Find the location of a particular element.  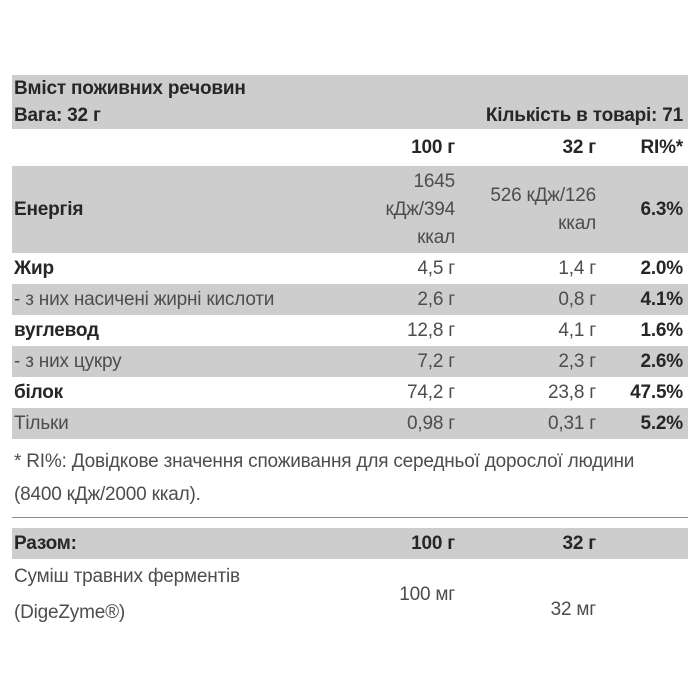

column-header-100g: 100 г is located at coordinates (433, 147).